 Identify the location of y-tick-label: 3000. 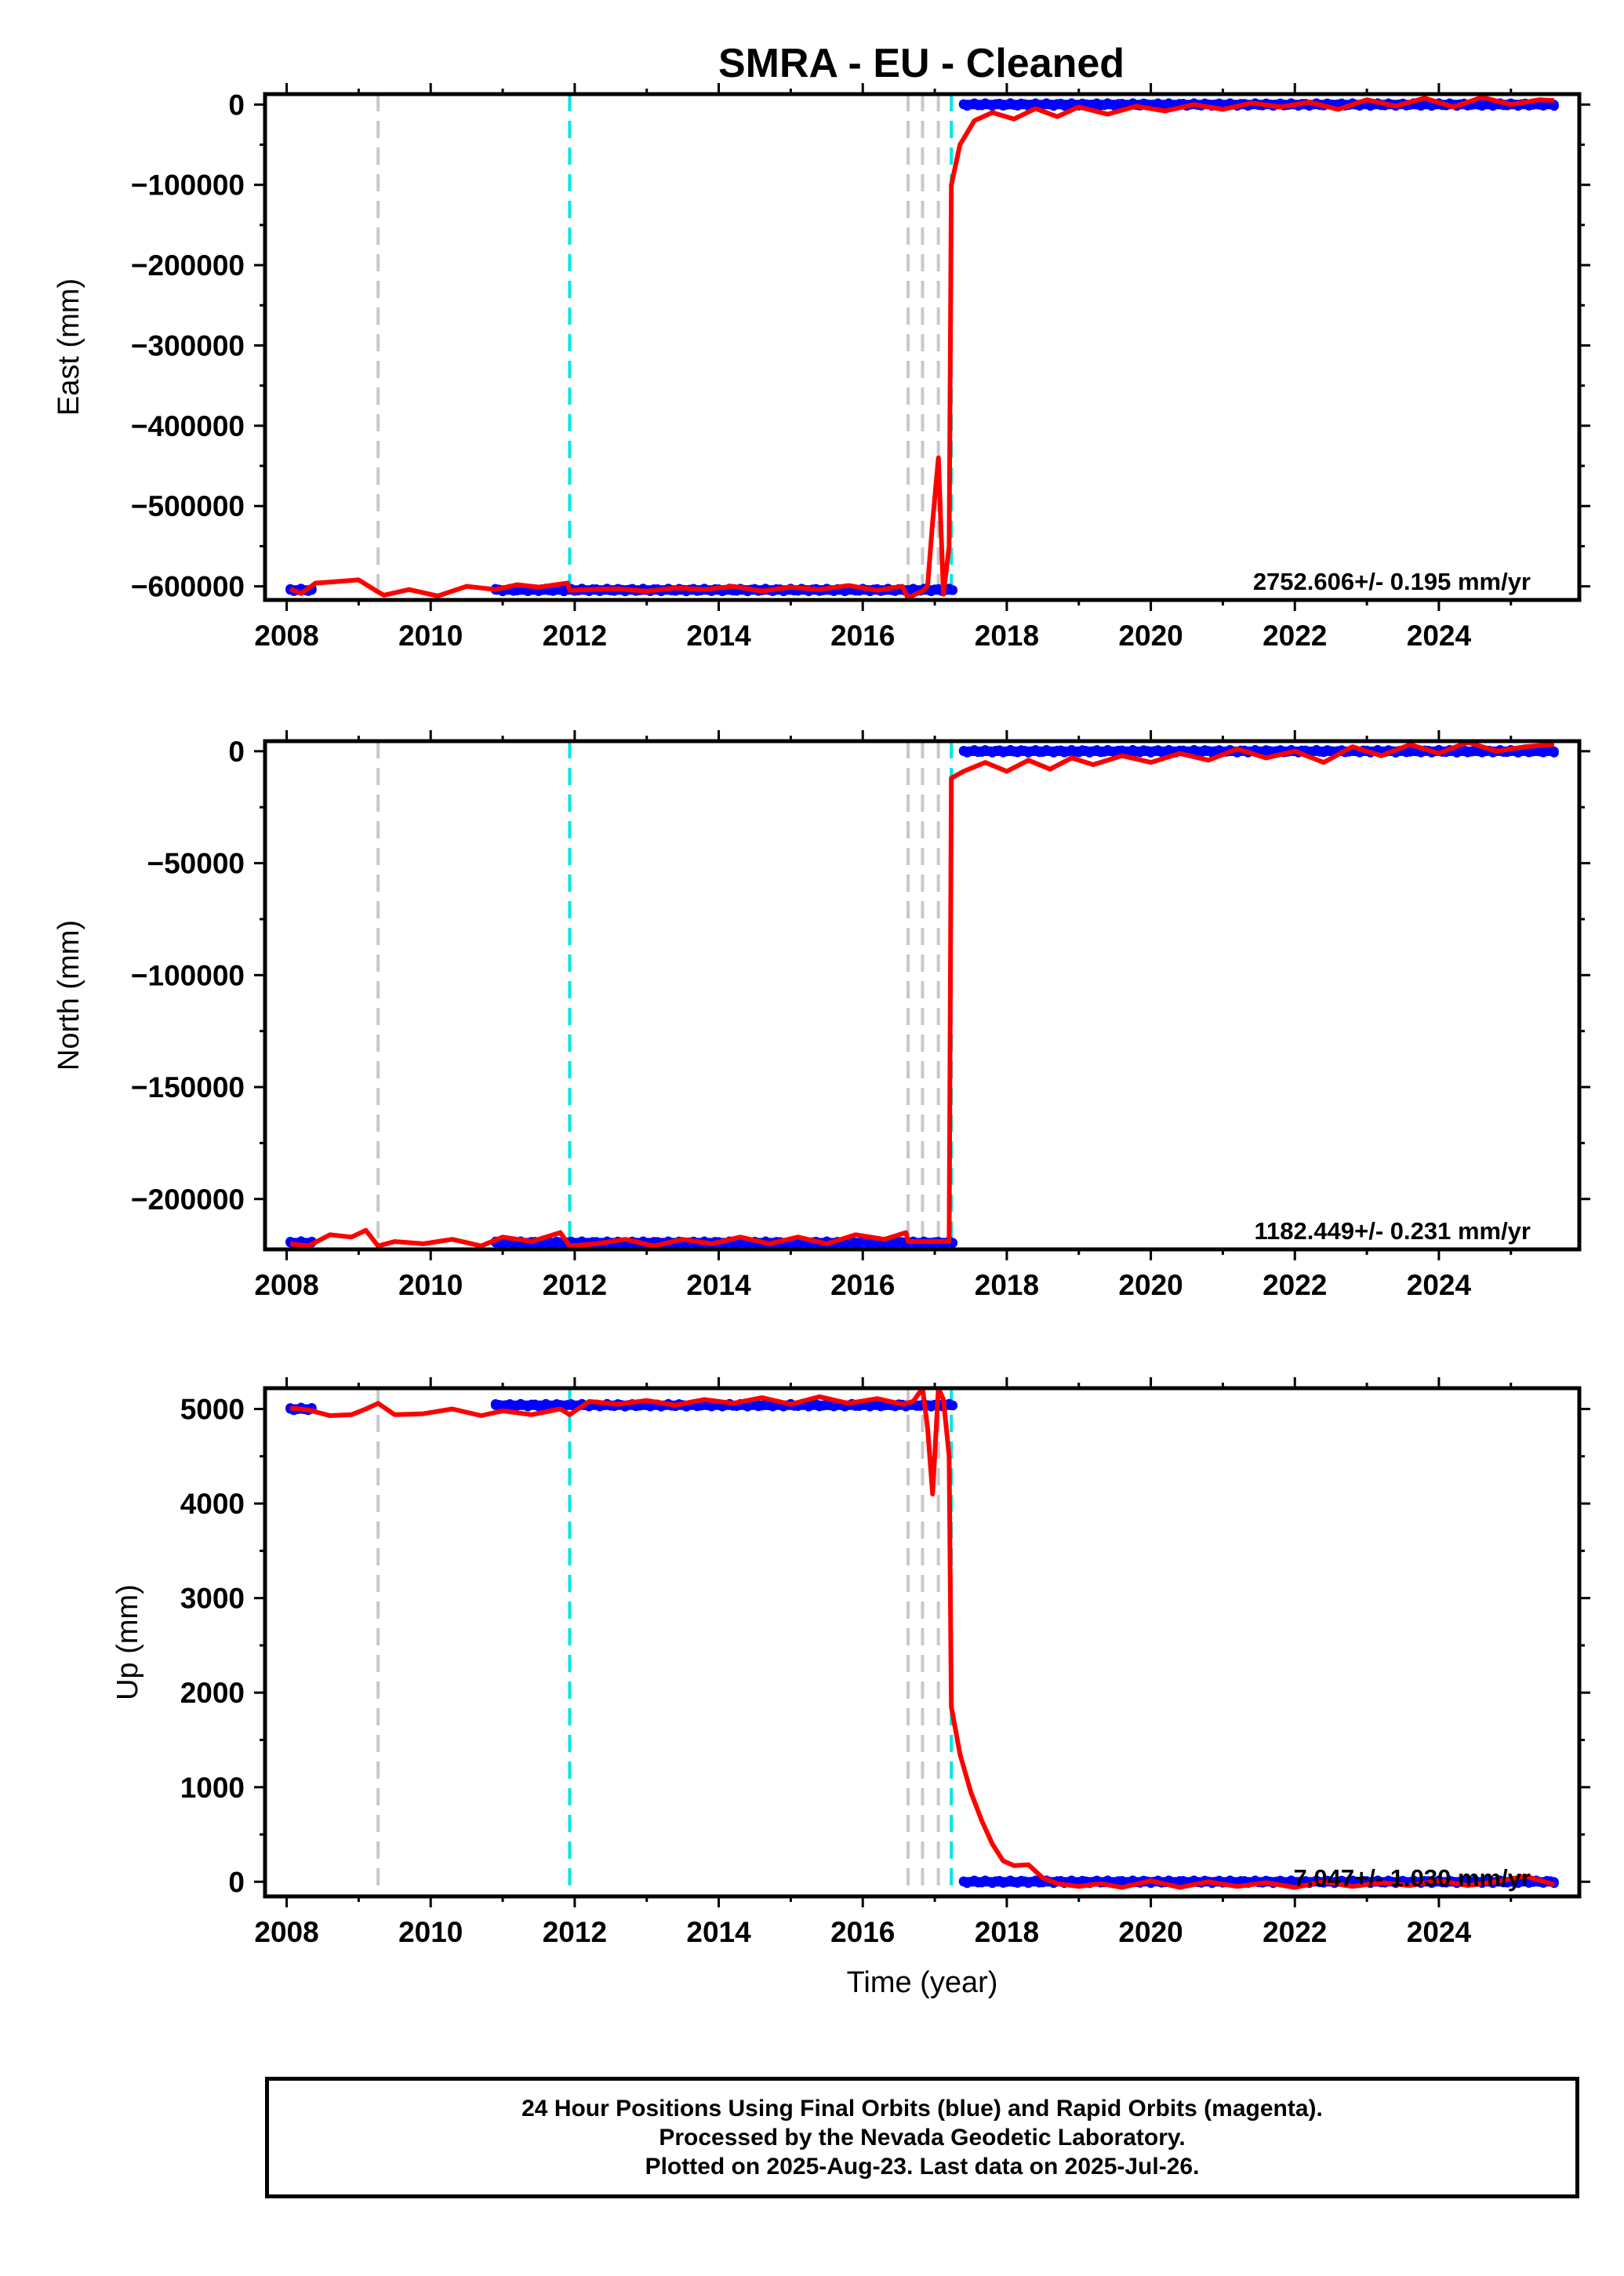
(213, 1599).